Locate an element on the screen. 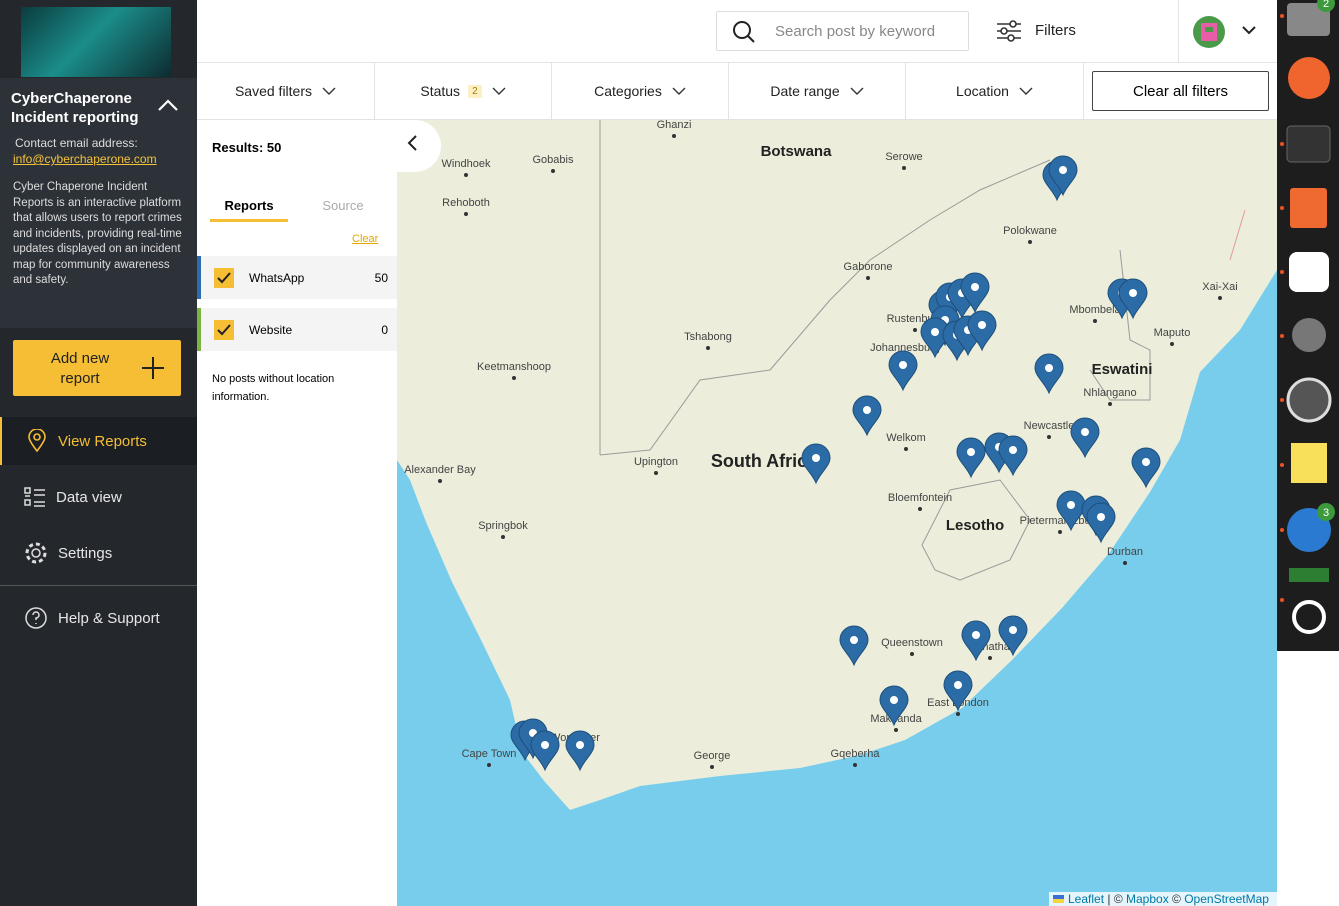 The height and width of the screenshot is (906, 1339). city-label: Welkom is located at coordinates (906, 438).